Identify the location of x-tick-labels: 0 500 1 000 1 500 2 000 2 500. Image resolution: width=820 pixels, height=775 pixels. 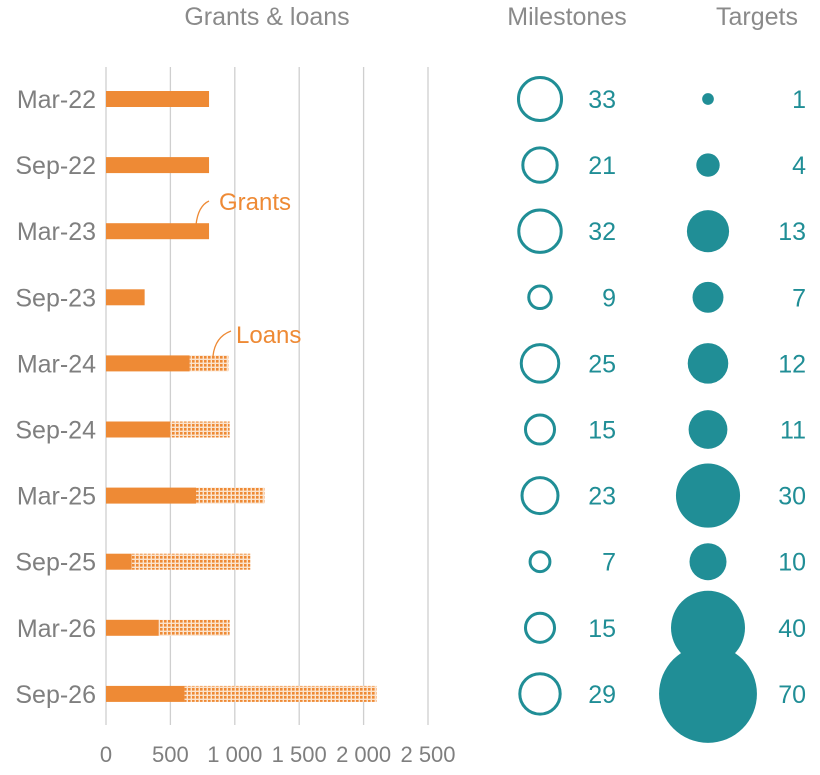
(278, 754).